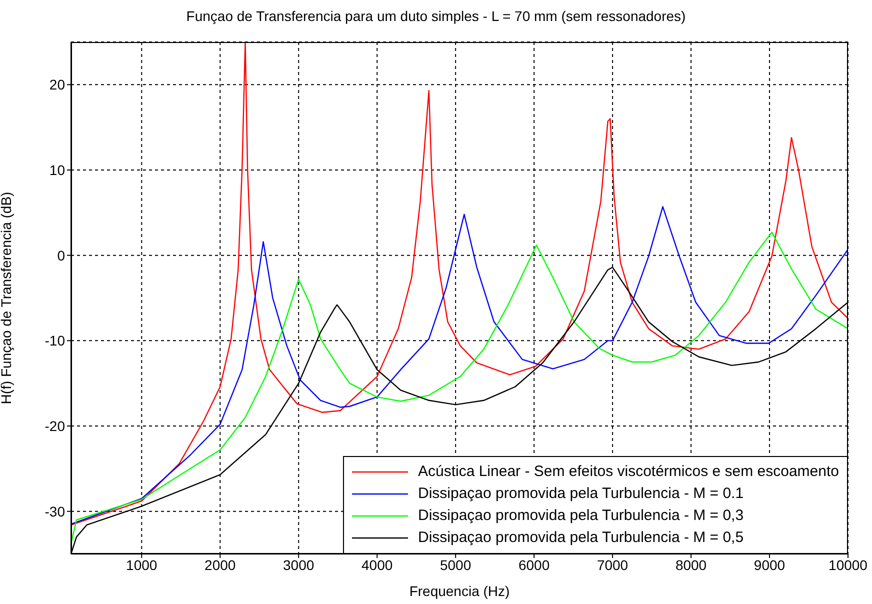  Describe the element at coordinates (459, 591) in the screenshot. I see `x-axis-title: Frequencia (Hz)` at that location.